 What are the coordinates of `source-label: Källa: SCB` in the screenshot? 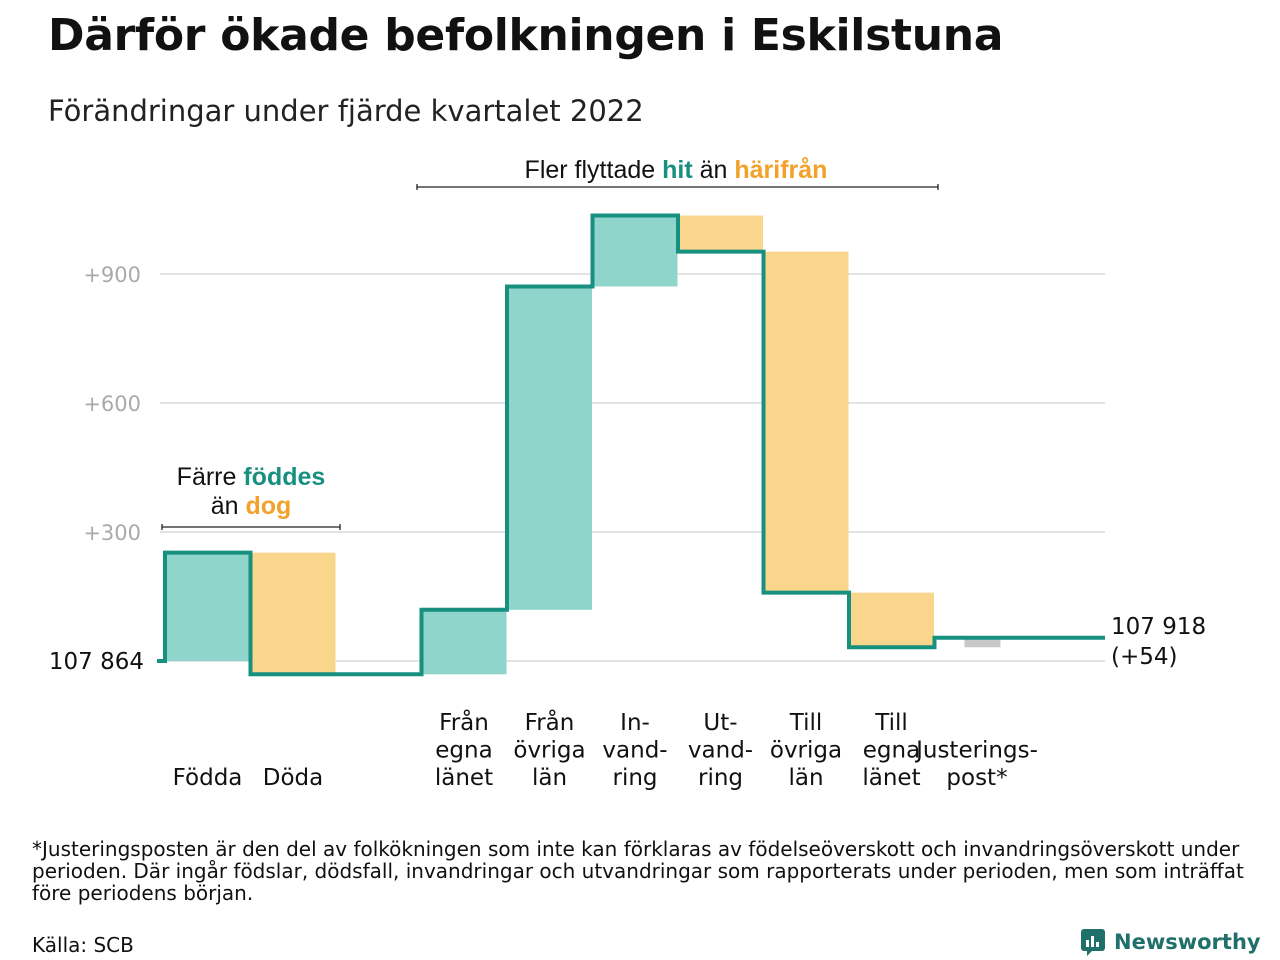 It's located at (83, 945).